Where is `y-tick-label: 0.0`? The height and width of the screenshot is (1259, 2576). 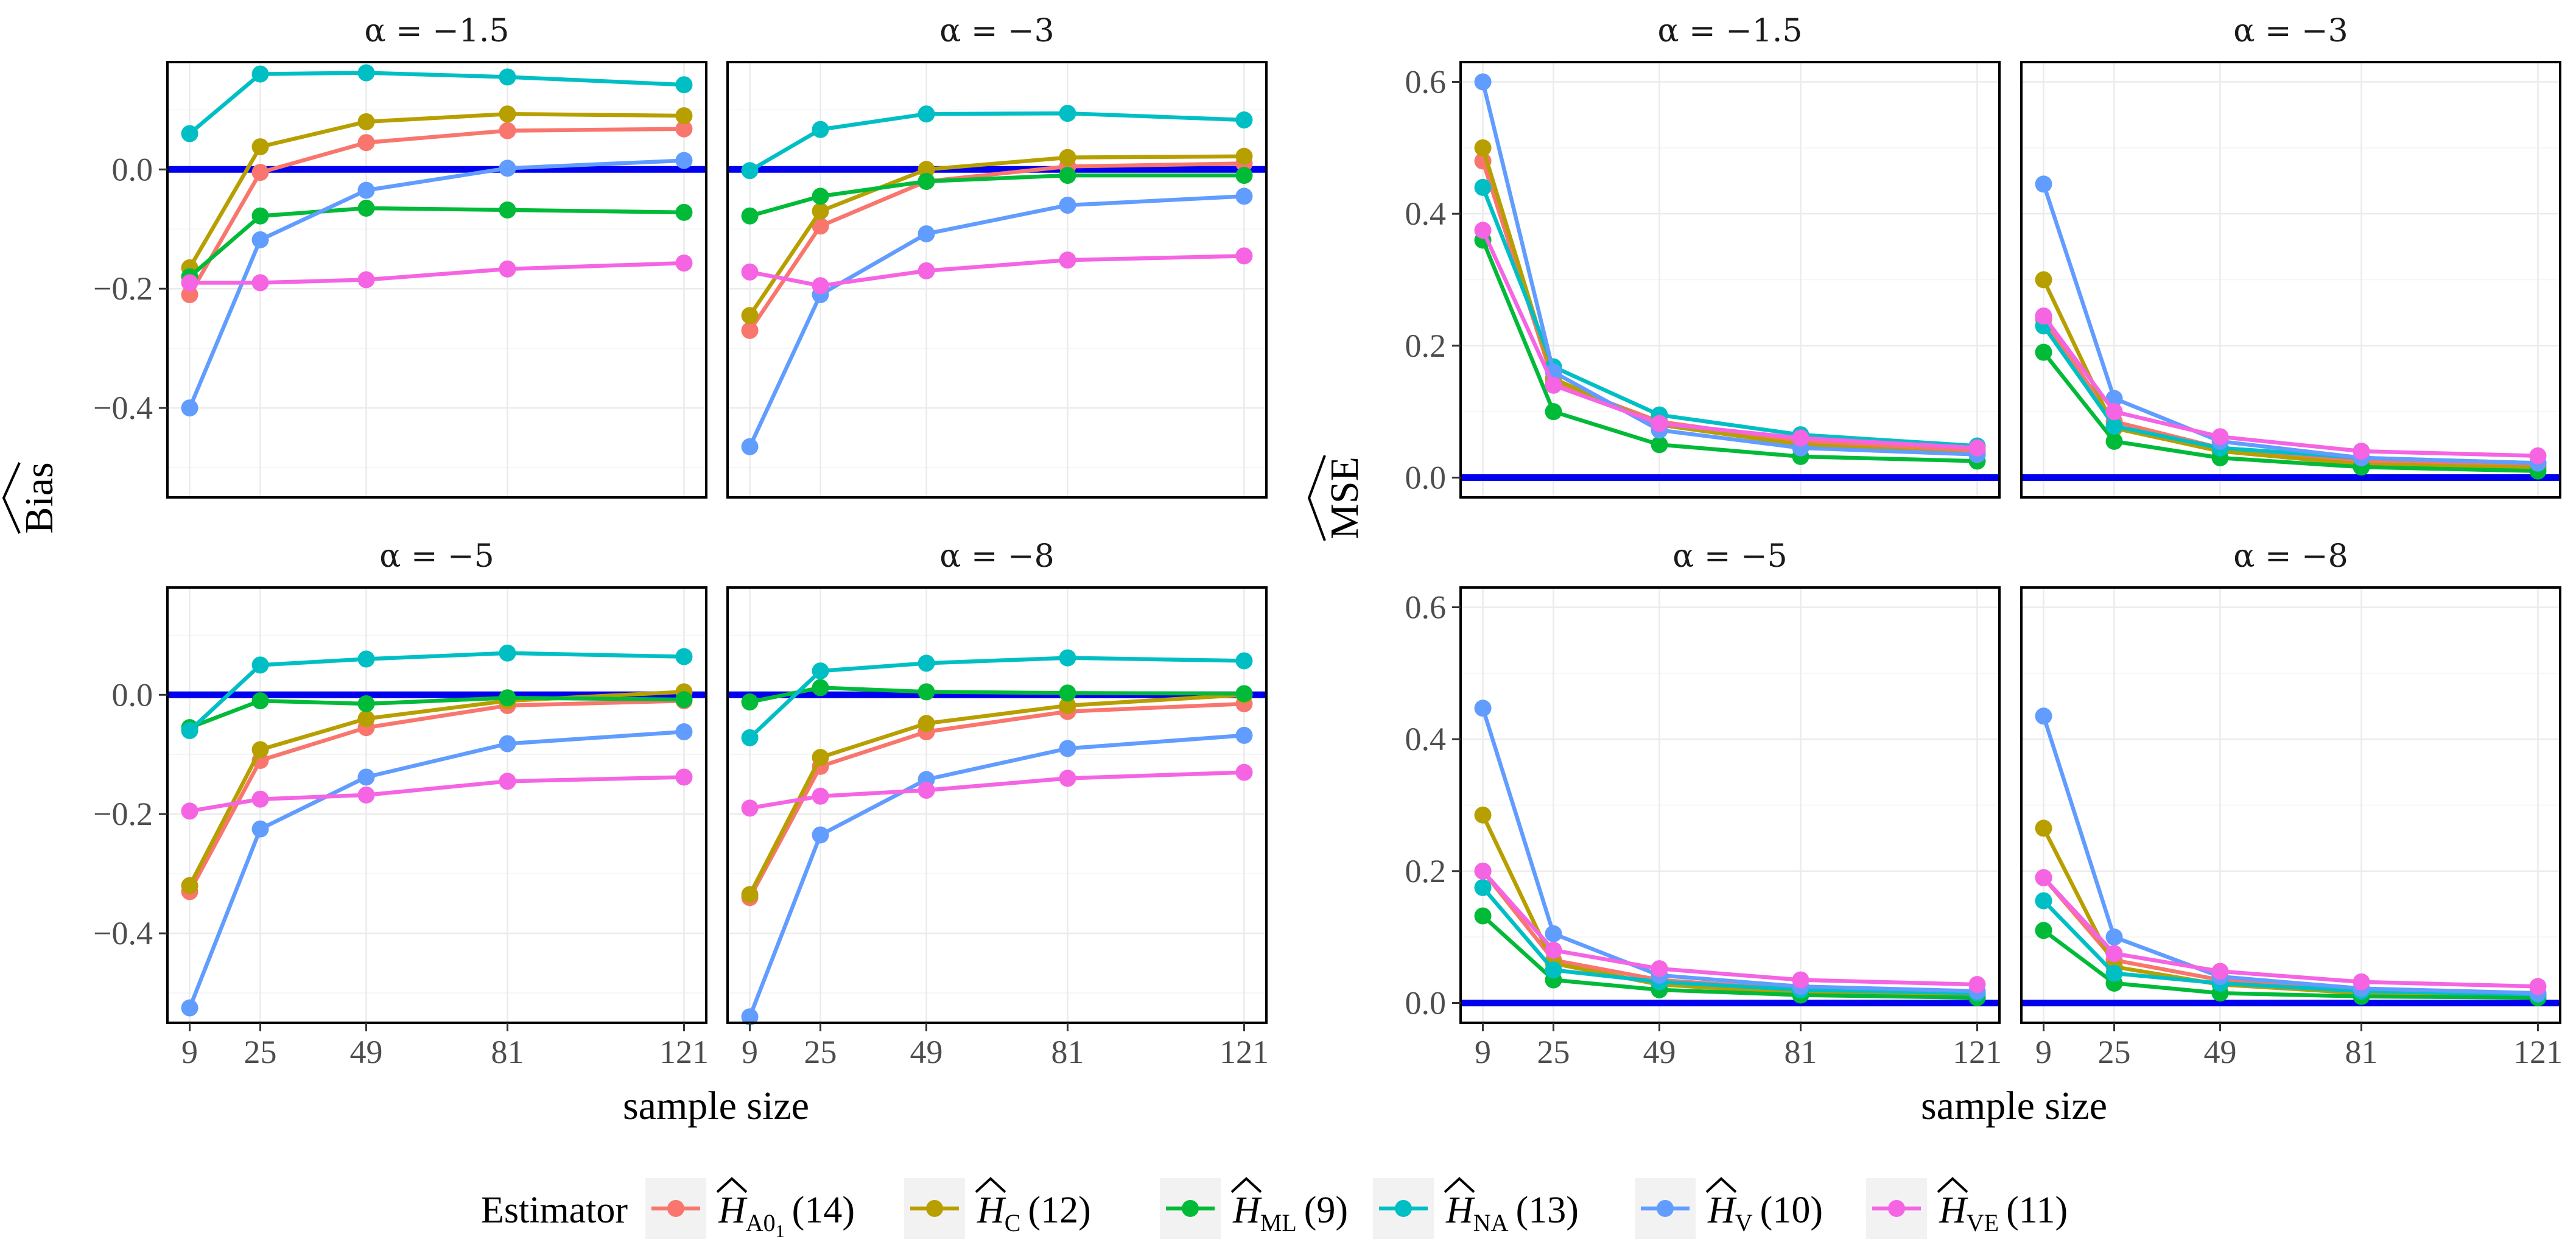 y-tick-label: 0.0 is located at coordinates (1426, 478).